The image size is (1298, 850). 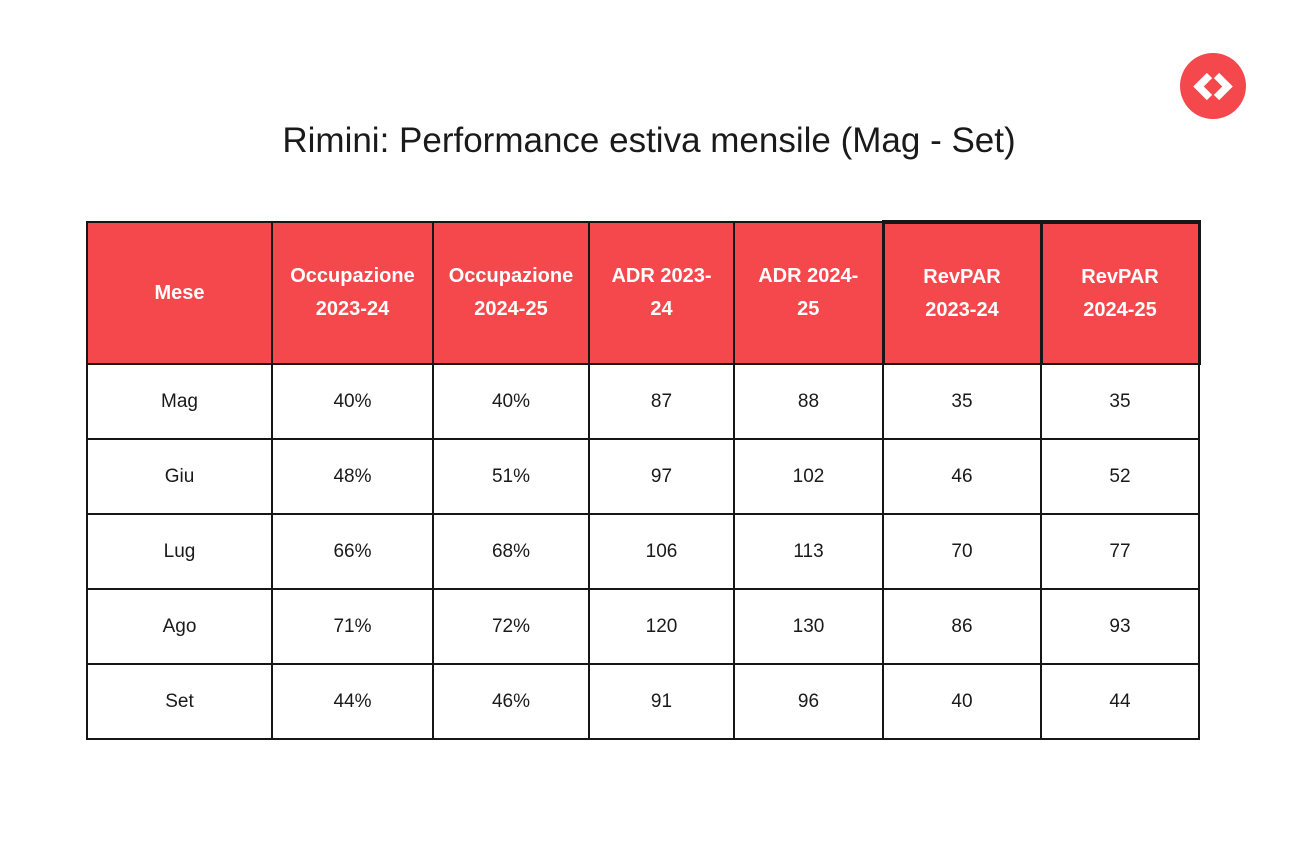 I want to click on col-header-revpar-2023-24: RevPAR 2023-24, so click(x=962, y=292).